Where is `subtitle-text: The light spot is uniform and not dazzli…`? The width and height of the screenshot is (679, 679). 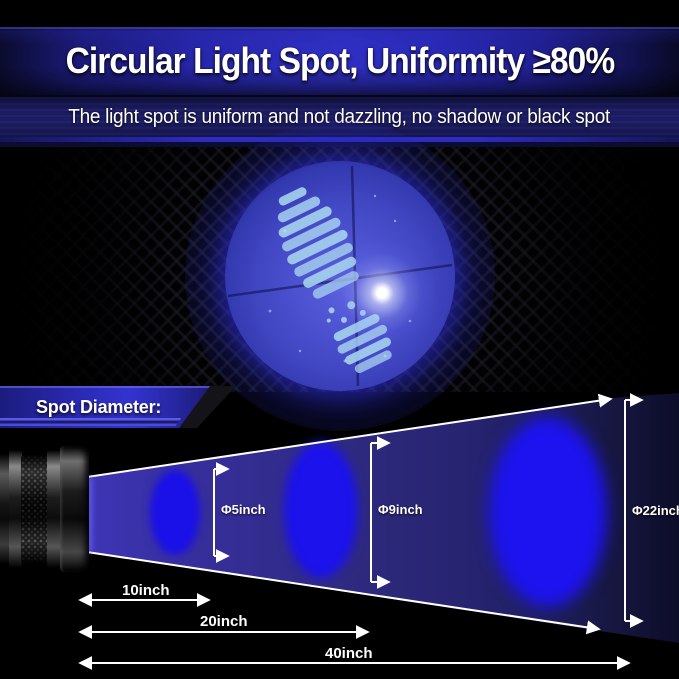
subtitle-text: The light spot is uniform and not dazzli… is located at coordinates (339, 116).